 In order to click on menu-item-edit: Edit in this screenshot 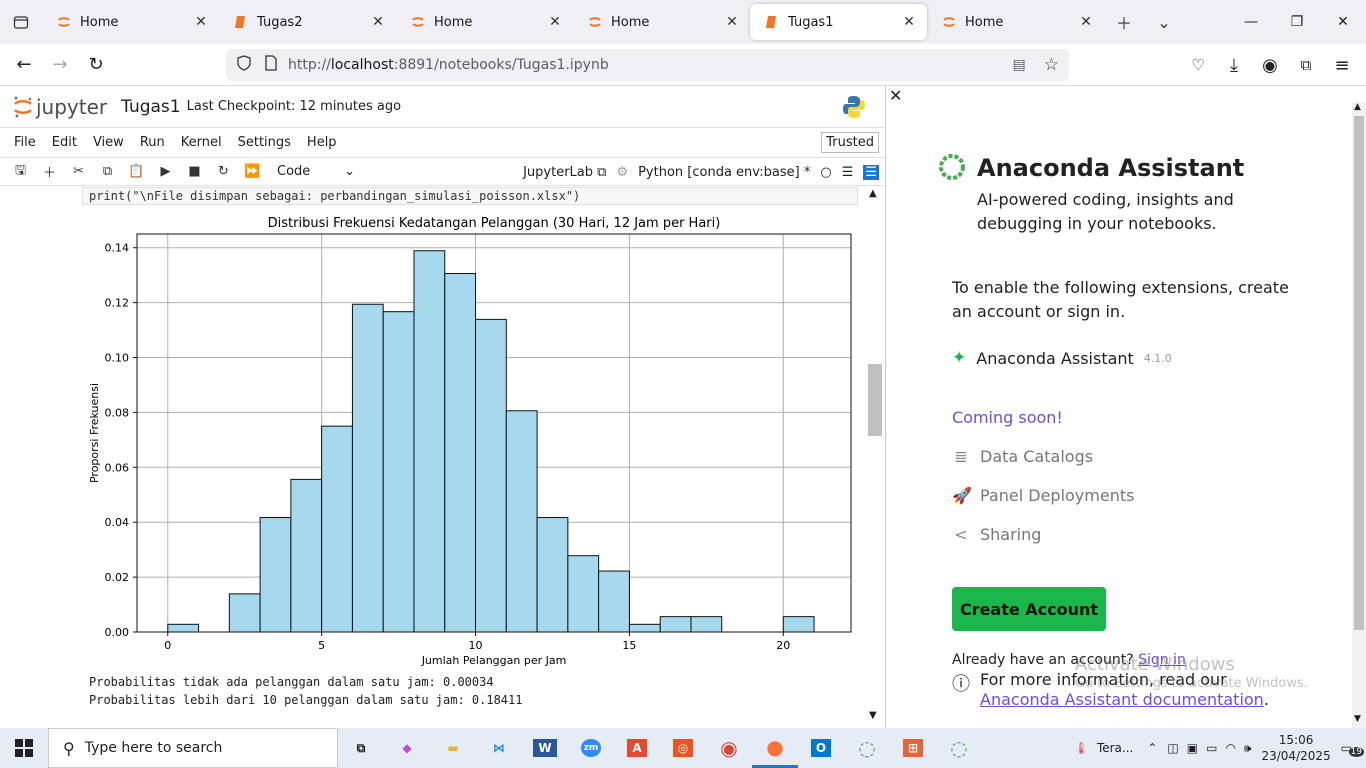, I will do `click(64, 142)`.